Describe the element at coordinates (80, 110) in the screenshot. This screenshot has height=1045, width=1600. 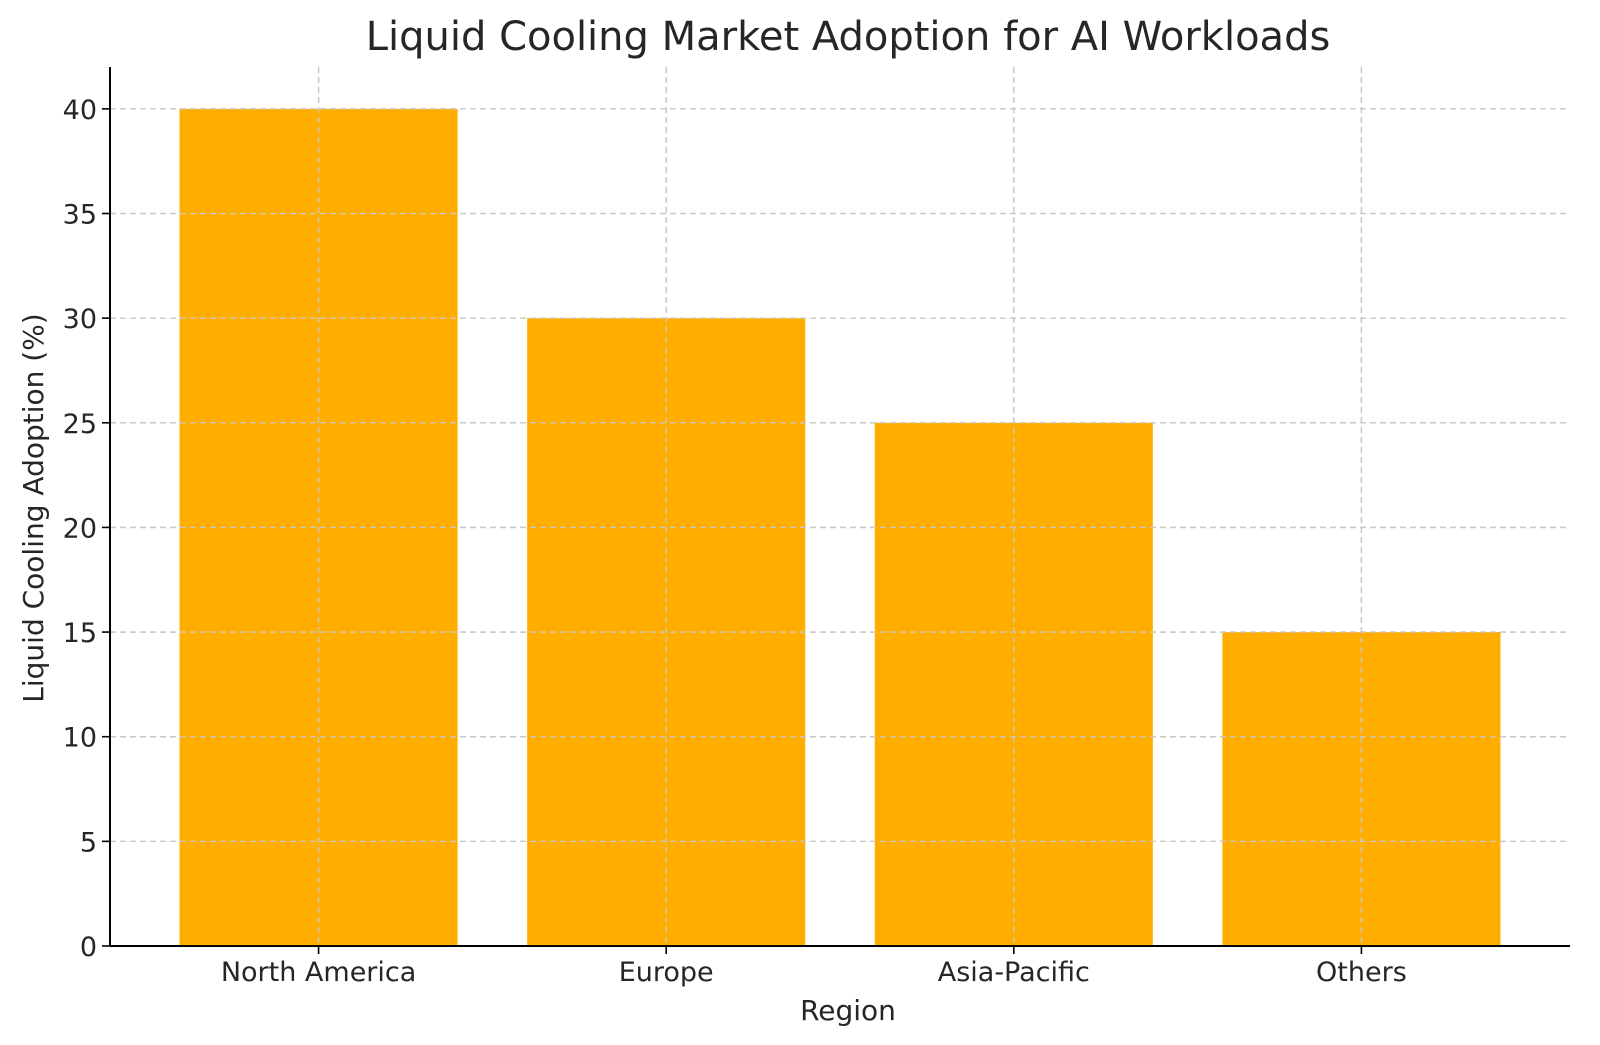
I see `y-tick-label: 40` at that location.